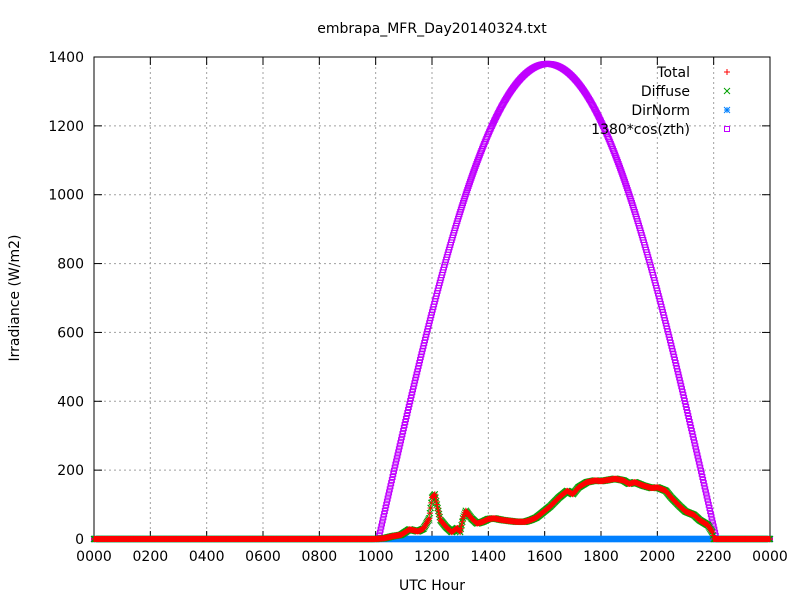  I want to click on y-tick-label: 200, so click(70, 471).